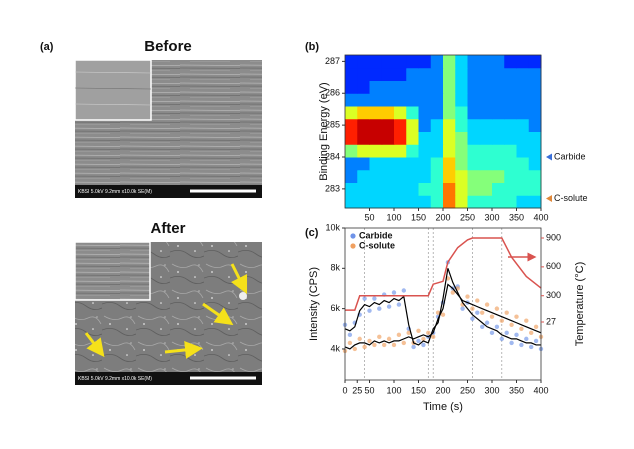 This screenshot has height=449, width=634. What do you see at coordinates (377, 245) in the screenshot?
I see `legend-label: C-solute` at bounding box center [377, 245].